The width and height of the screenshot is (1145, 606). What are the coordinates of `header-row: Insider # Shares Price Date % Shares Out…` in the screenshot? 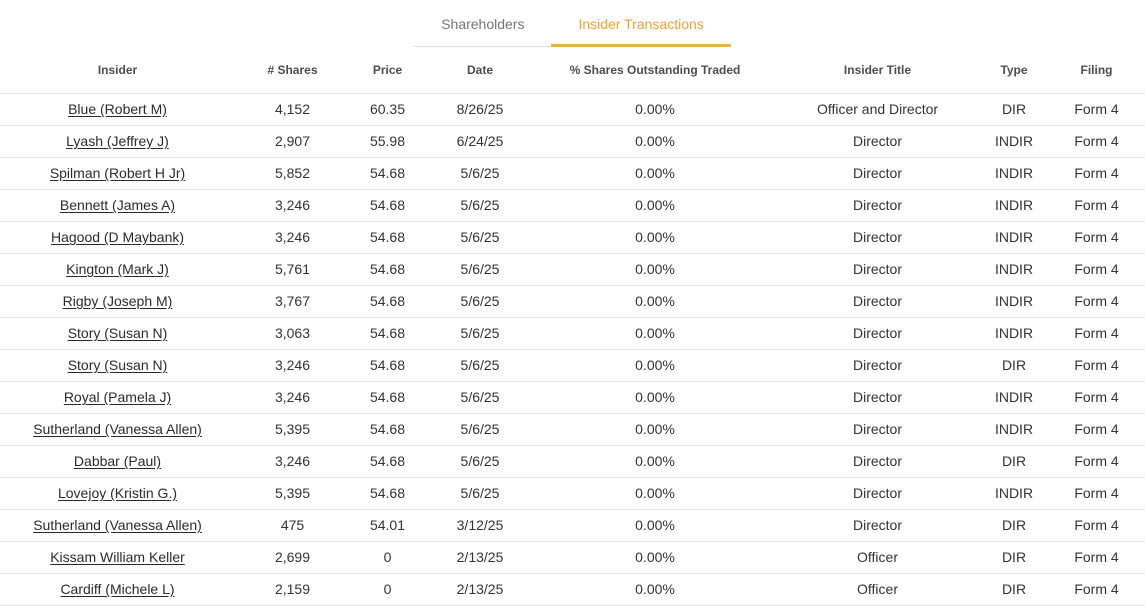 It's located at (572, 70).